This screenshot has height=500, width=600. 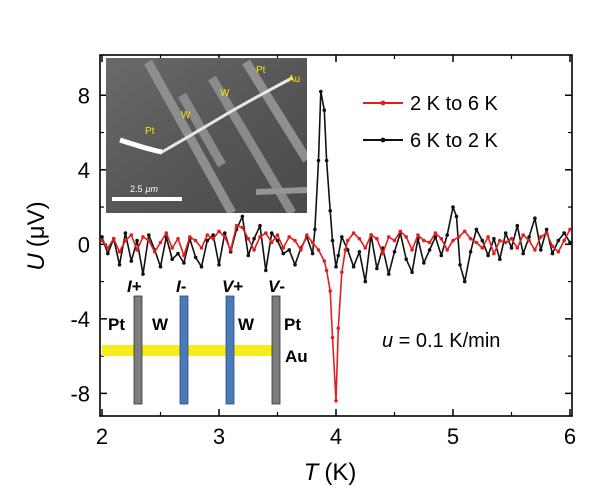 I want to click on schematic-wire-label: Au, so click(x=296, y=356).